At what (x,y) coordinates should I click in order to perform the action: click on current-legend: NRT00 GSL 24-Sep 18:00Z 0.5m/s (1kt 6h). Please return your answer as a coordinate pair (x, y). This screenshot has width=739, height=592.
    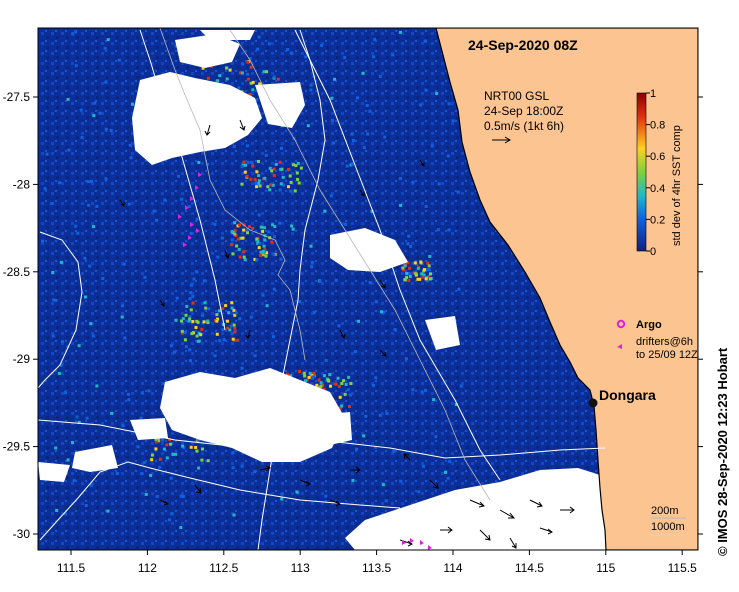
    Looking at the image, I should click on (524, 116).